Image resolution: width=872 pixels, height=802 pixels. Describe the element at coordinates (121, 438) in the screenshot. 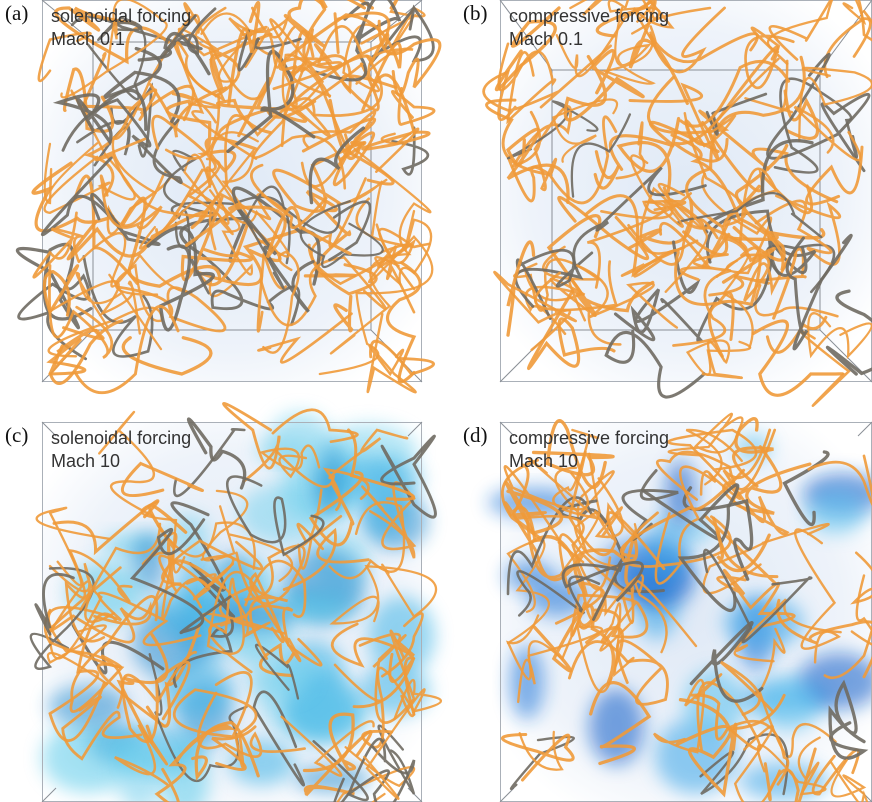

I see `panel-title: solenoidal forcing` at that location.